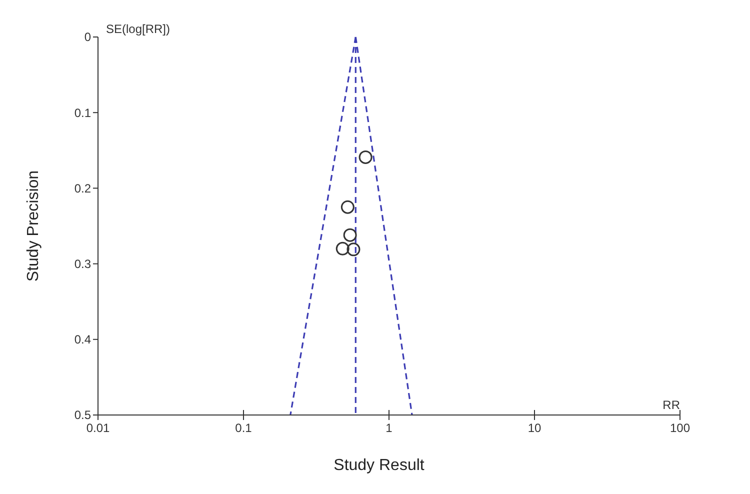 This screenshot has width=750, height=494. What do you see at coordinates (379, 465) in the screenshot?
I see `x-axis-title: Study Result` at bounding box center [379, 465].